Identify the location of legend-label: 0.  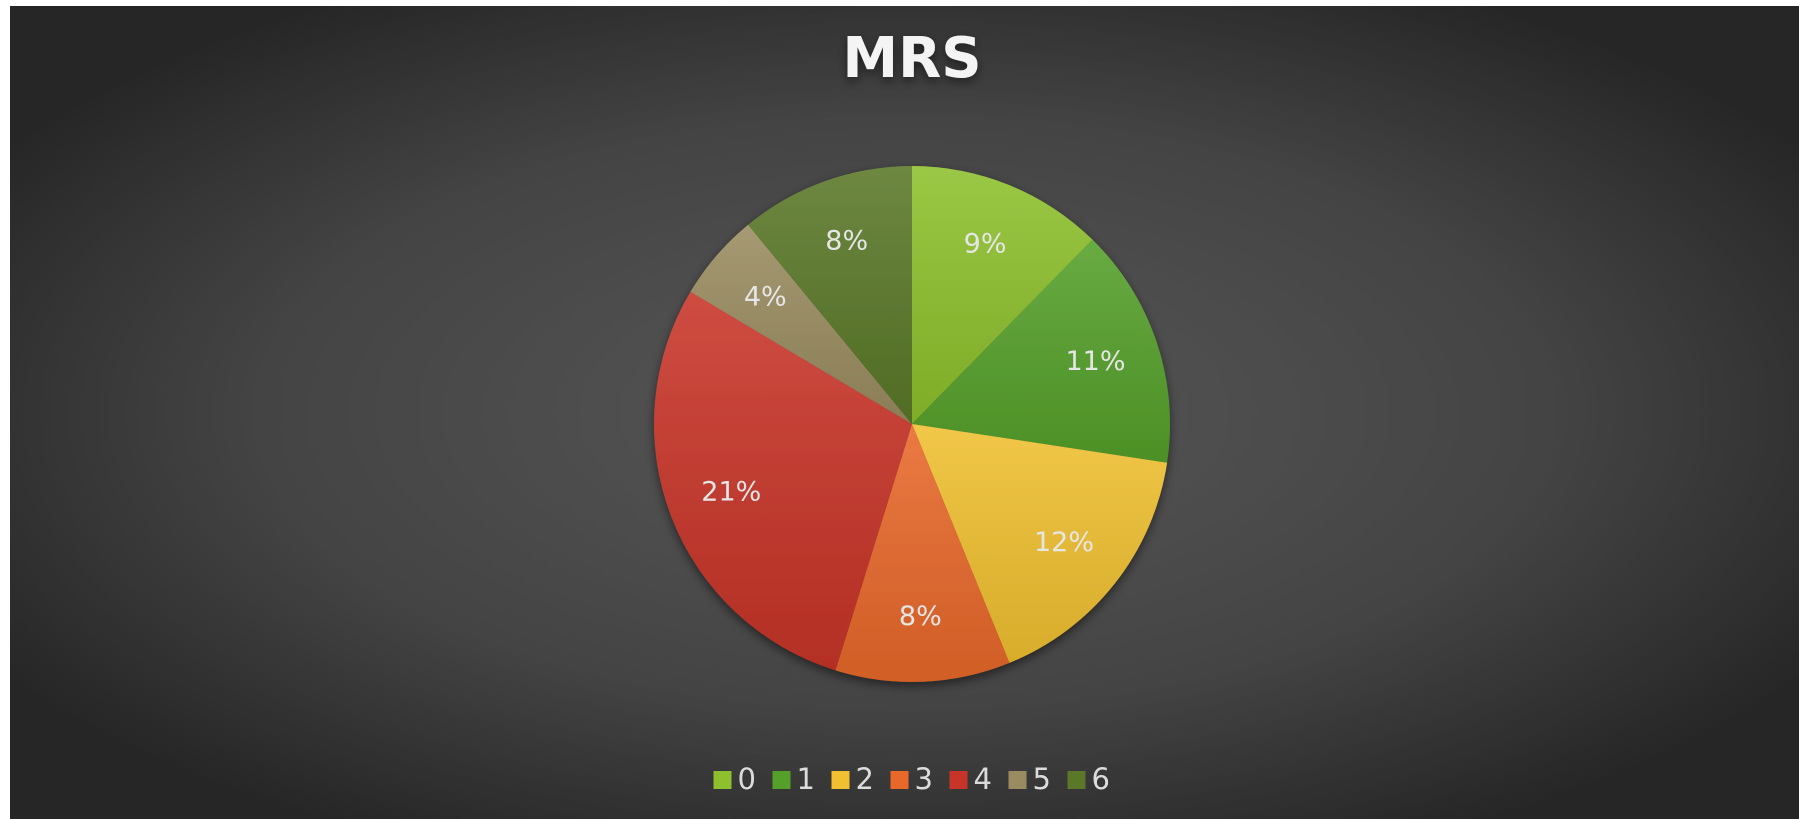
(747, 779).